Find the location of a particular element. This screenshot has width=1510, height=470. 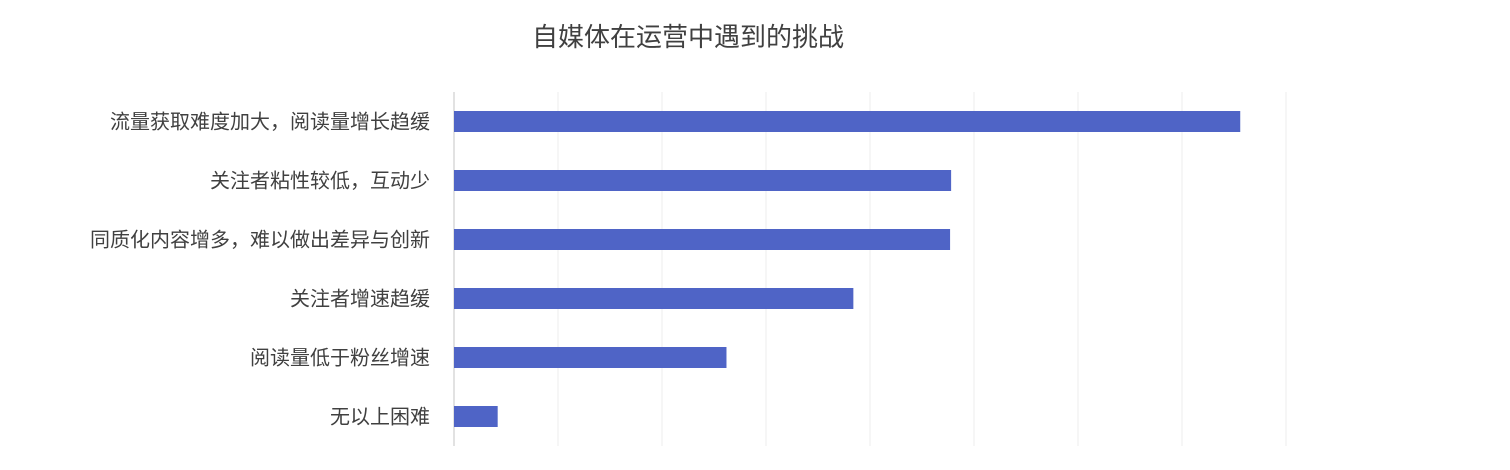

category-label: 阅读量低于粉丝增速 is located at coordinates (340, 358).